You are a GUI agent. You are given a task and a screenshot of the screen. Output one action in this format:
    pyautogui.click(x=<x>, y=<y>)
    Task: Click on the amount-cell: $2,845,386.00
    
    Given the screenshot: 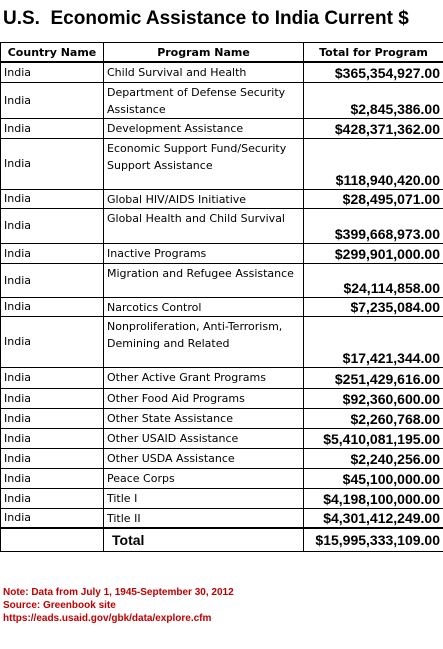 What is the action you would take?
    pyautogui.click(x=373, y=100)
    